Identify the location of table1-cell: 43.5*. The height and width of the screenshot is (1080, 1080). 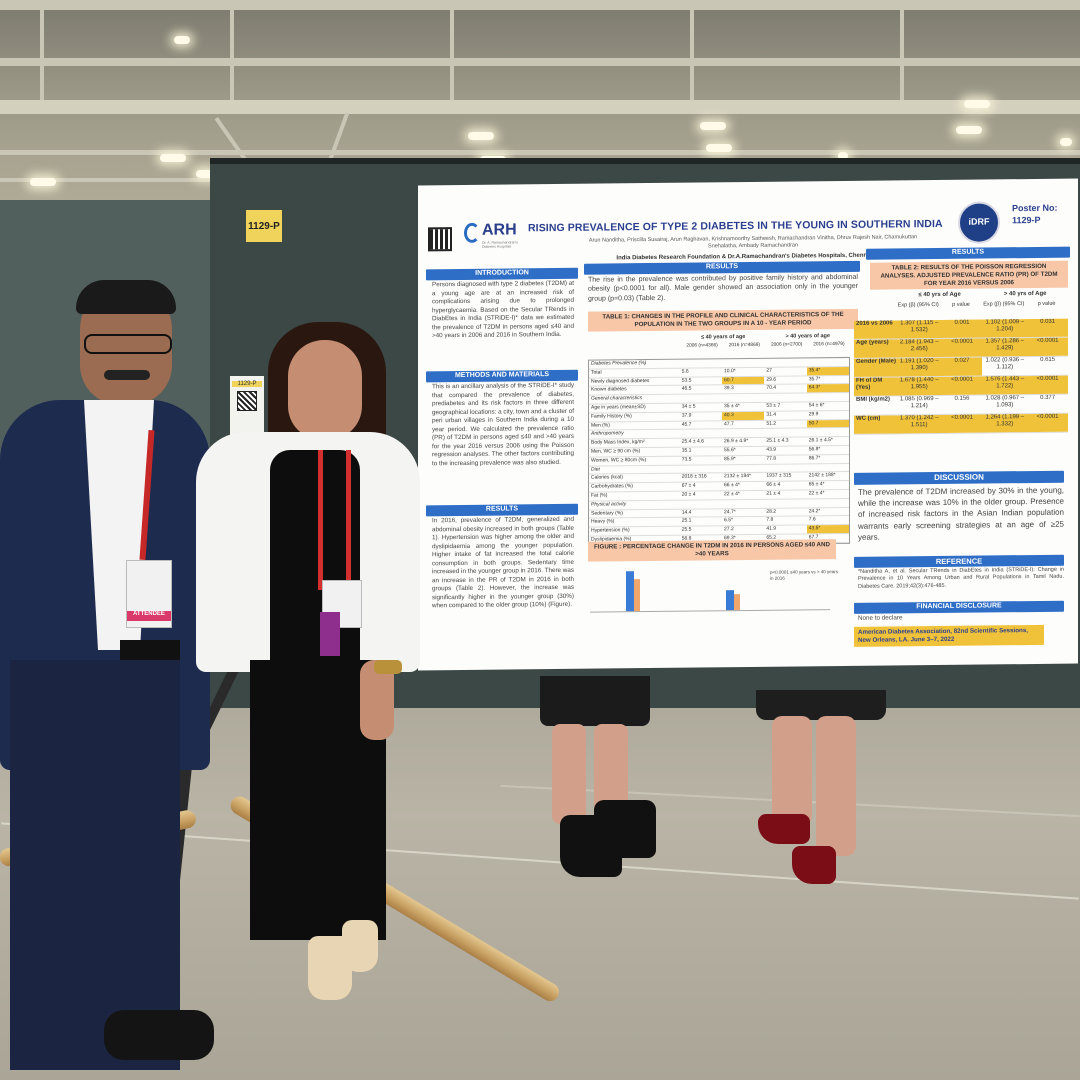
(828, 529).